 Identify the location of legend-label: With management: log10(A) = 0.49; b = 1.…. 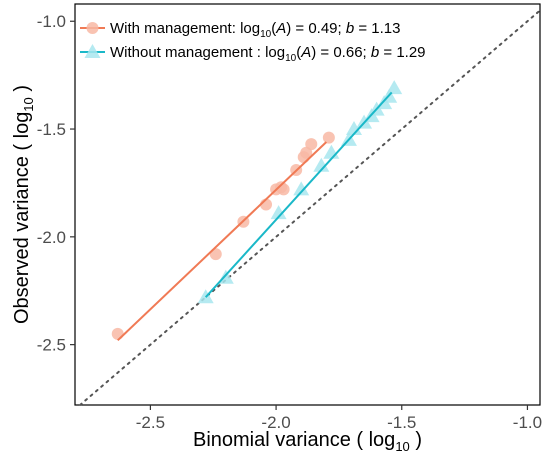
(255, 30).